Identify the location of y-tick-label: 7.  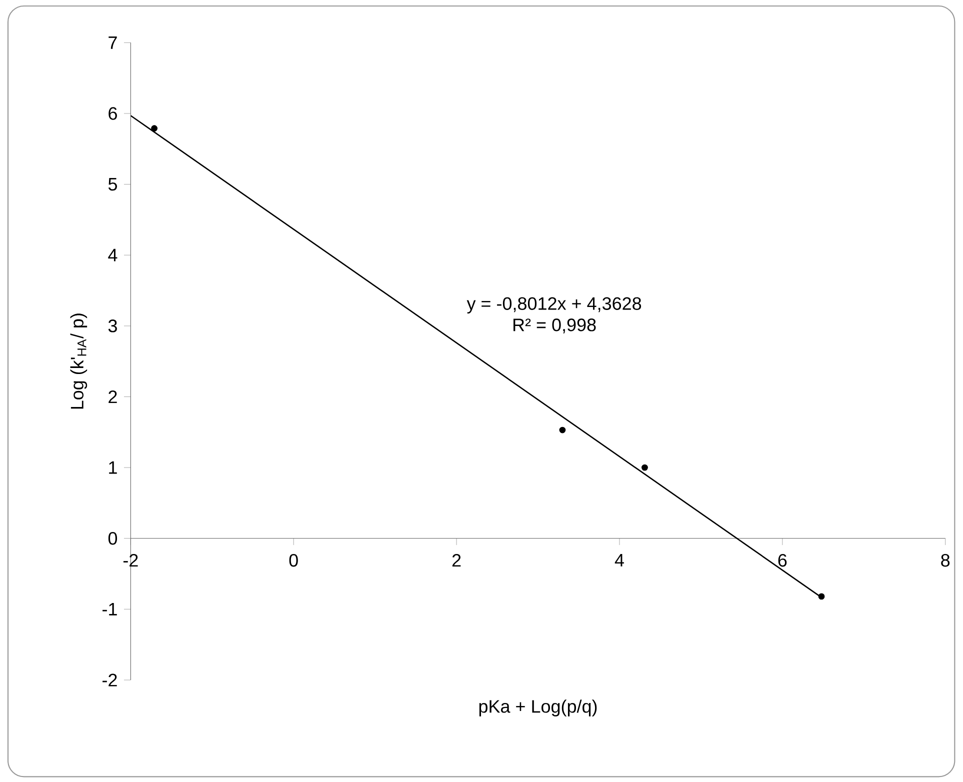
(112, 42).